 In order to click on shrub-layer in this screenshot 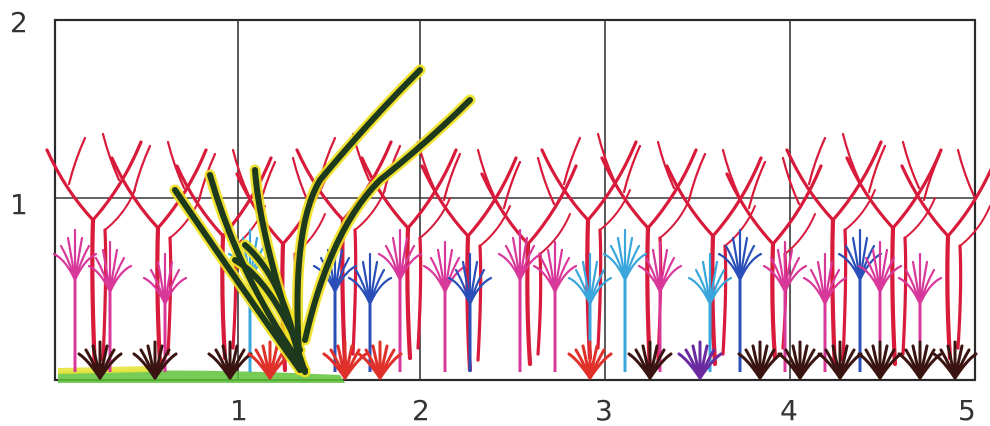, I will do `click(527, 360)`.